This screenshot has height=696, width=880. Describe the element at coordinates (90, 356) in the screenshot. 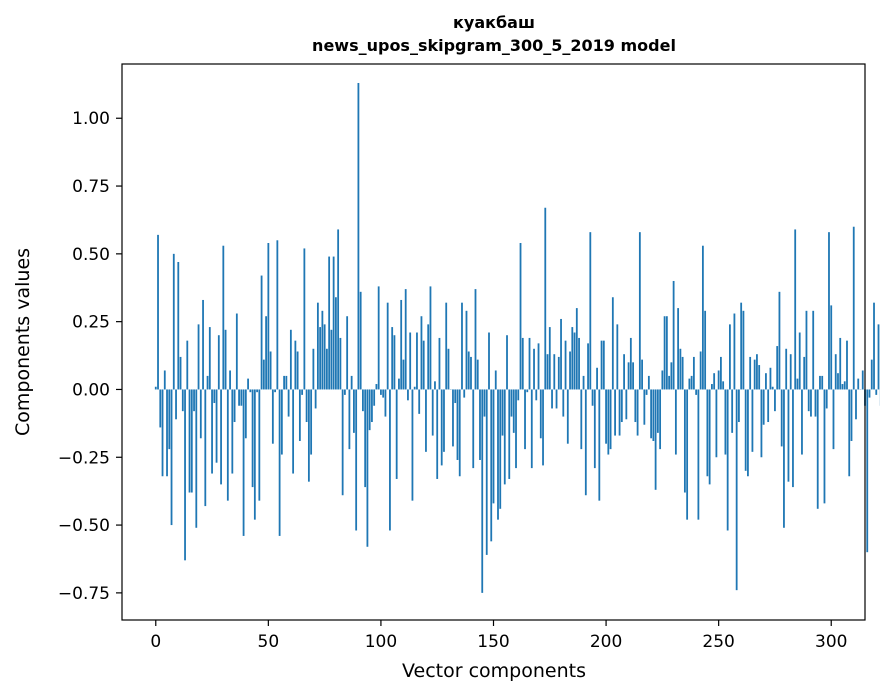

I see `y-axis: −0.75 −0.50 −0.25 0.00 0.25 0.50 0.75 1.00` at that location.